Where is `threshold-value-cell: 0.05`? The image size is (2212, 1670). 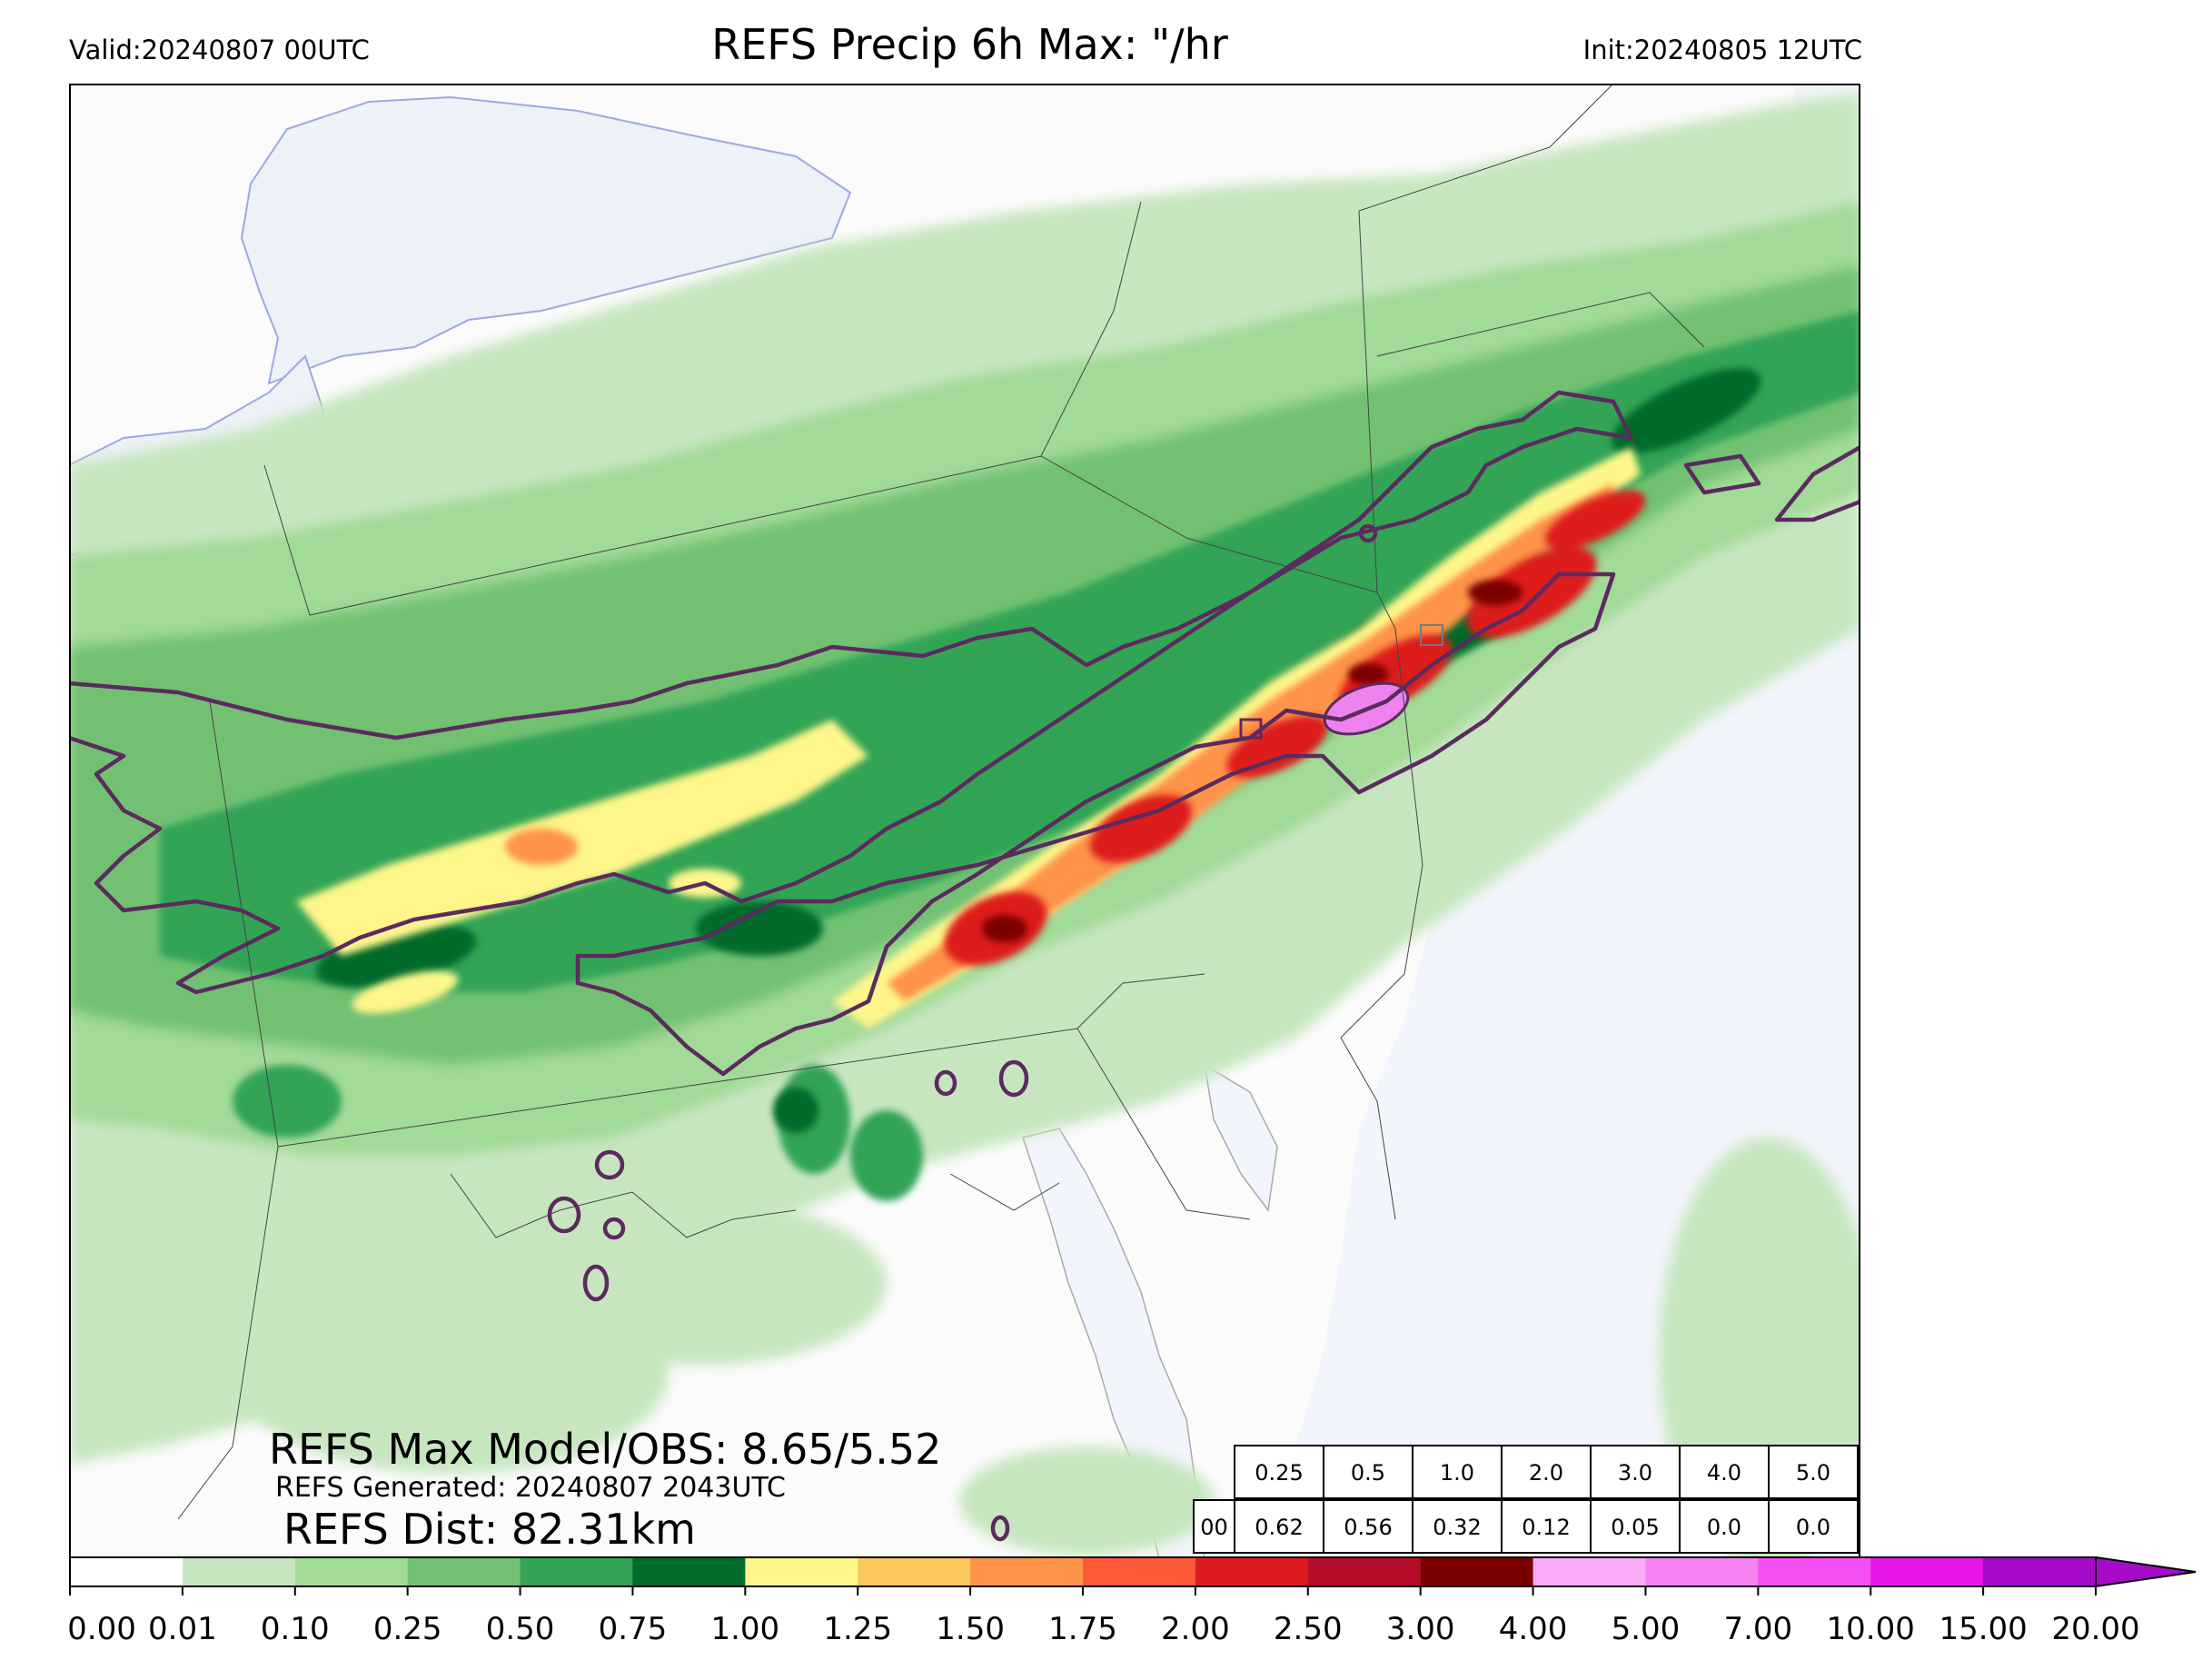 threshold-value-cell: 0.05 is located at coordinates (1635, 1526).